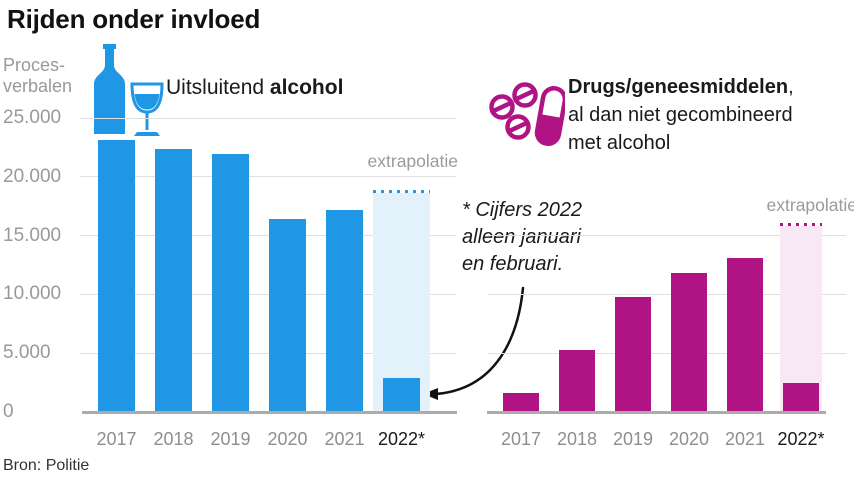 This screenshot has width=854, height=480. Describe the element at coordinates (513, 264) in the screenshot. I see `footnote-line3: en februari.` at that location.